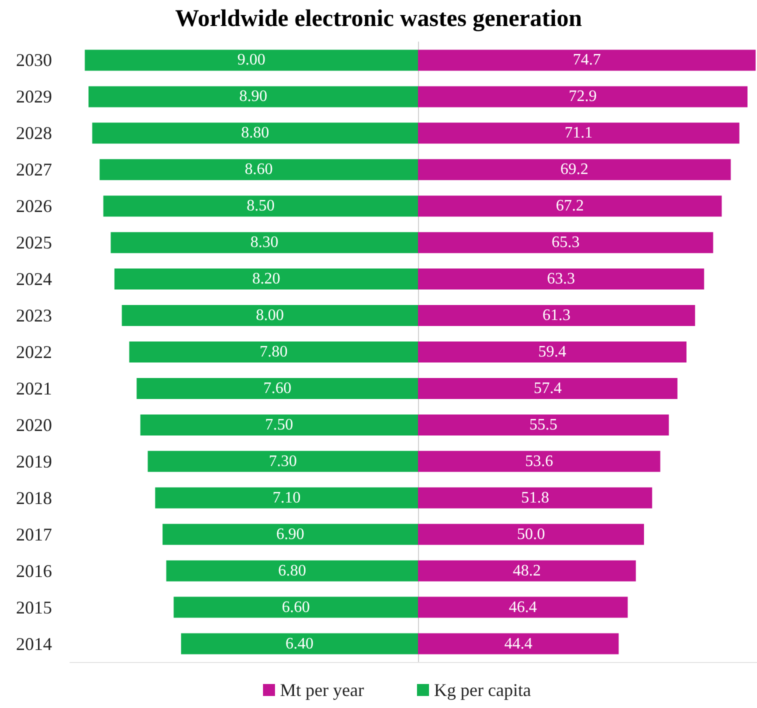 The height and width of the screenshot is (708, 757). I want to click on data-label: 63.3, so click(561, 279).